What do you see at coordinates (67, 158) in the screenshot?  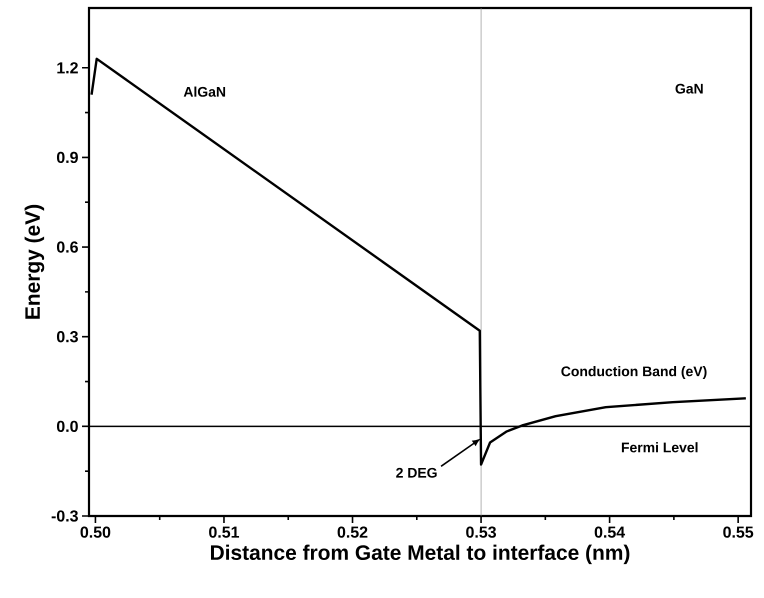 I see `y-tick-label: 0.9` at bounding box center [67, 158].